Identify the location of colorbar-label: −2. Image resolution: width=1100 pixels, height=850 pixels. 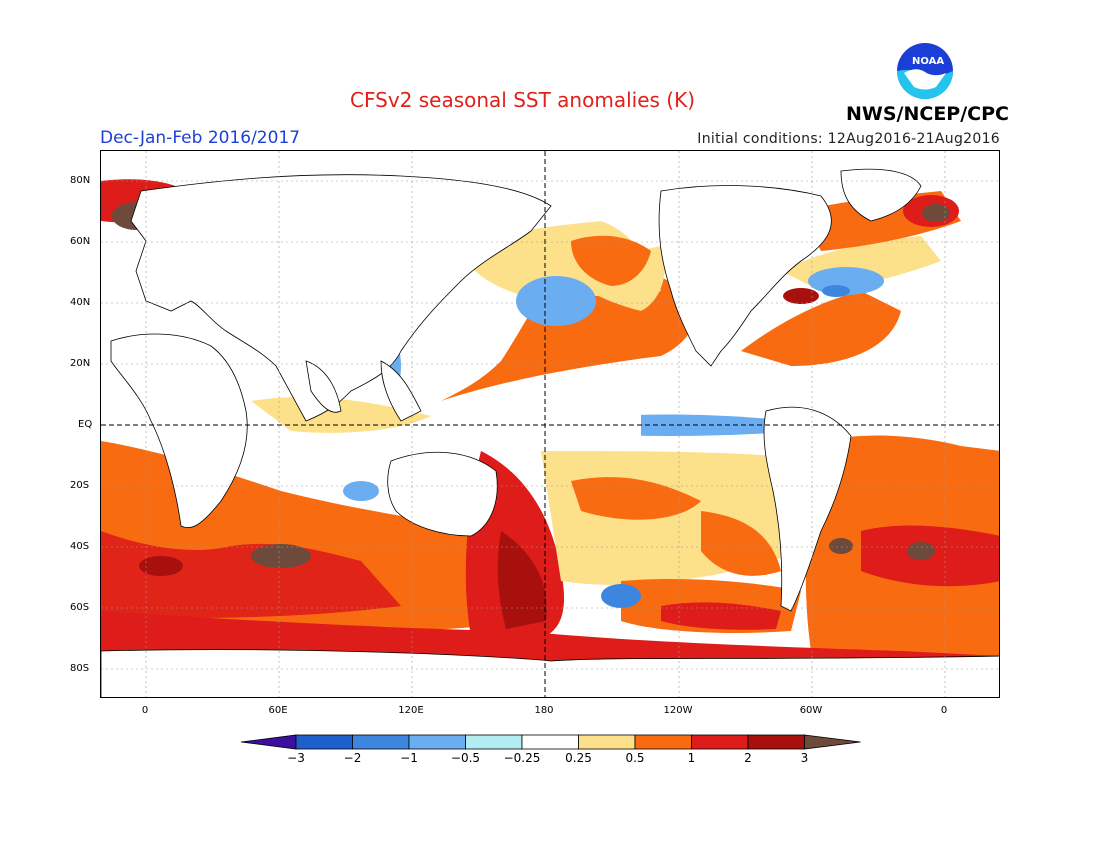
(352, 758).